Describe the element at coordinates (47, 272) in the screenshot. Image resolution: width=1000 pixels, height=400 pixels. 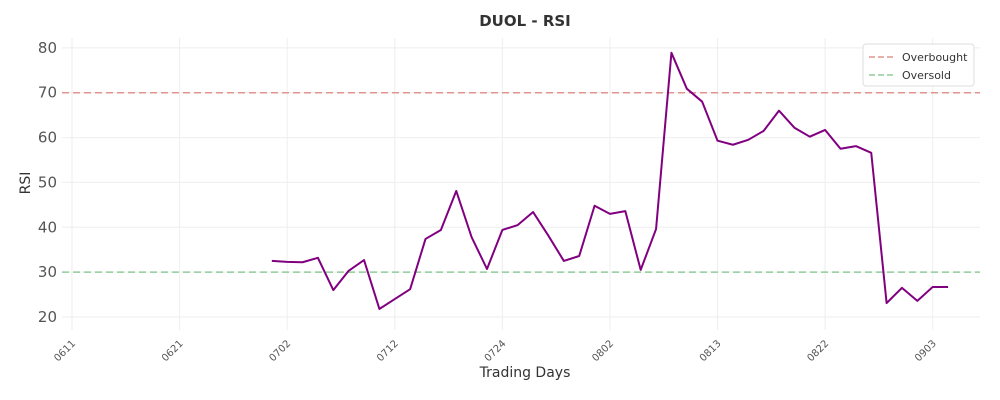
I see `y-tick-label: 30` at that location.